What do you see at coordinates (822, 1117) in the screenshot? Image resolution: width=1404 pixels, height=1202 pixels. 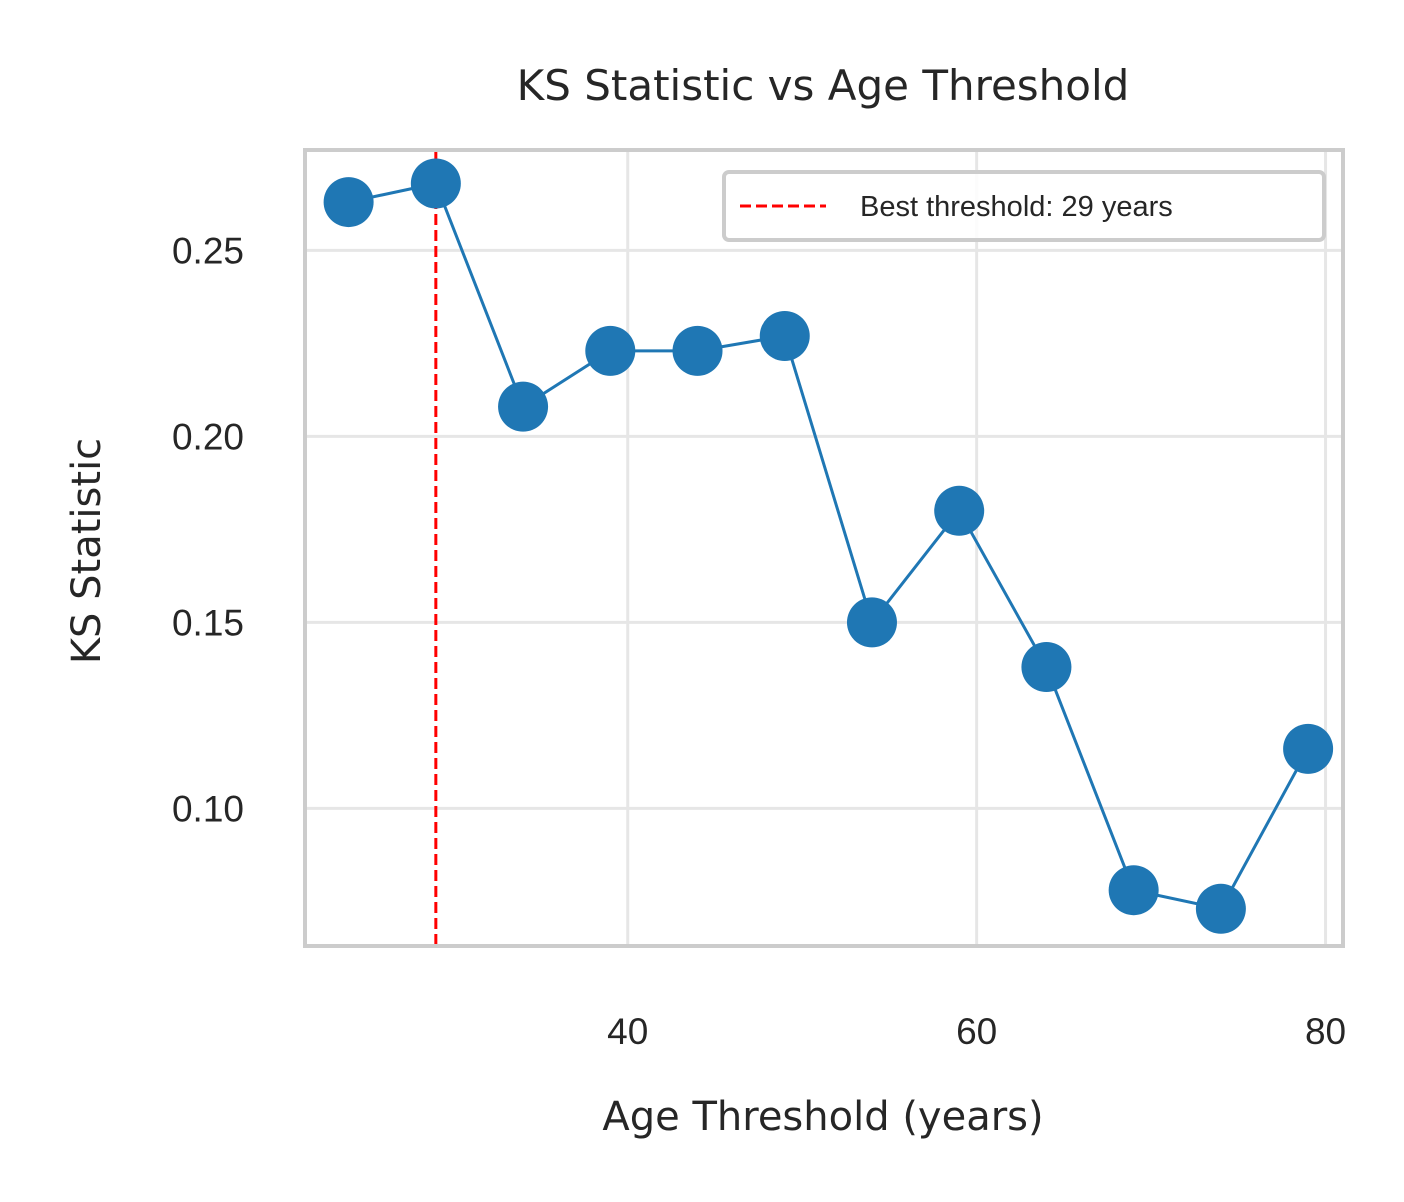 I see `x-axis-label: Age Threshold (years)` at bounding box center [822, 1117].